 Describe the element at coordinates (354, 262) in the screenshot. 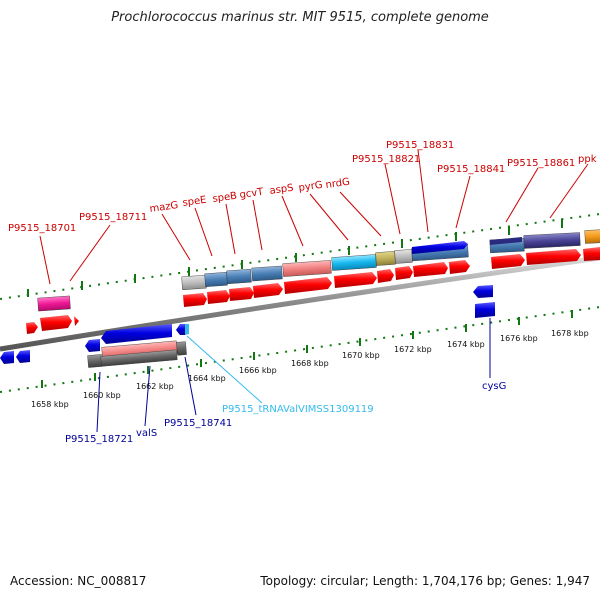

I see `feature-cyan` at that location.